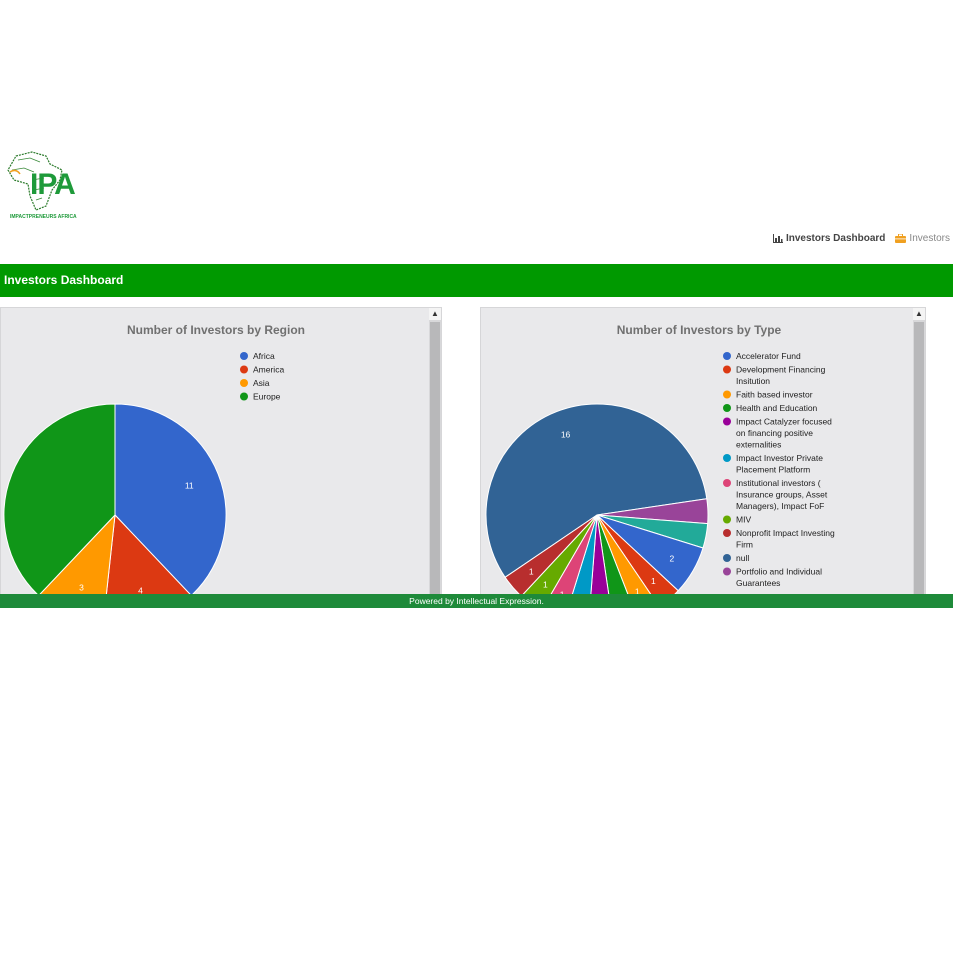  I want to click on dashboard-header-bar: Investors Dashboard, so click(476, 280).